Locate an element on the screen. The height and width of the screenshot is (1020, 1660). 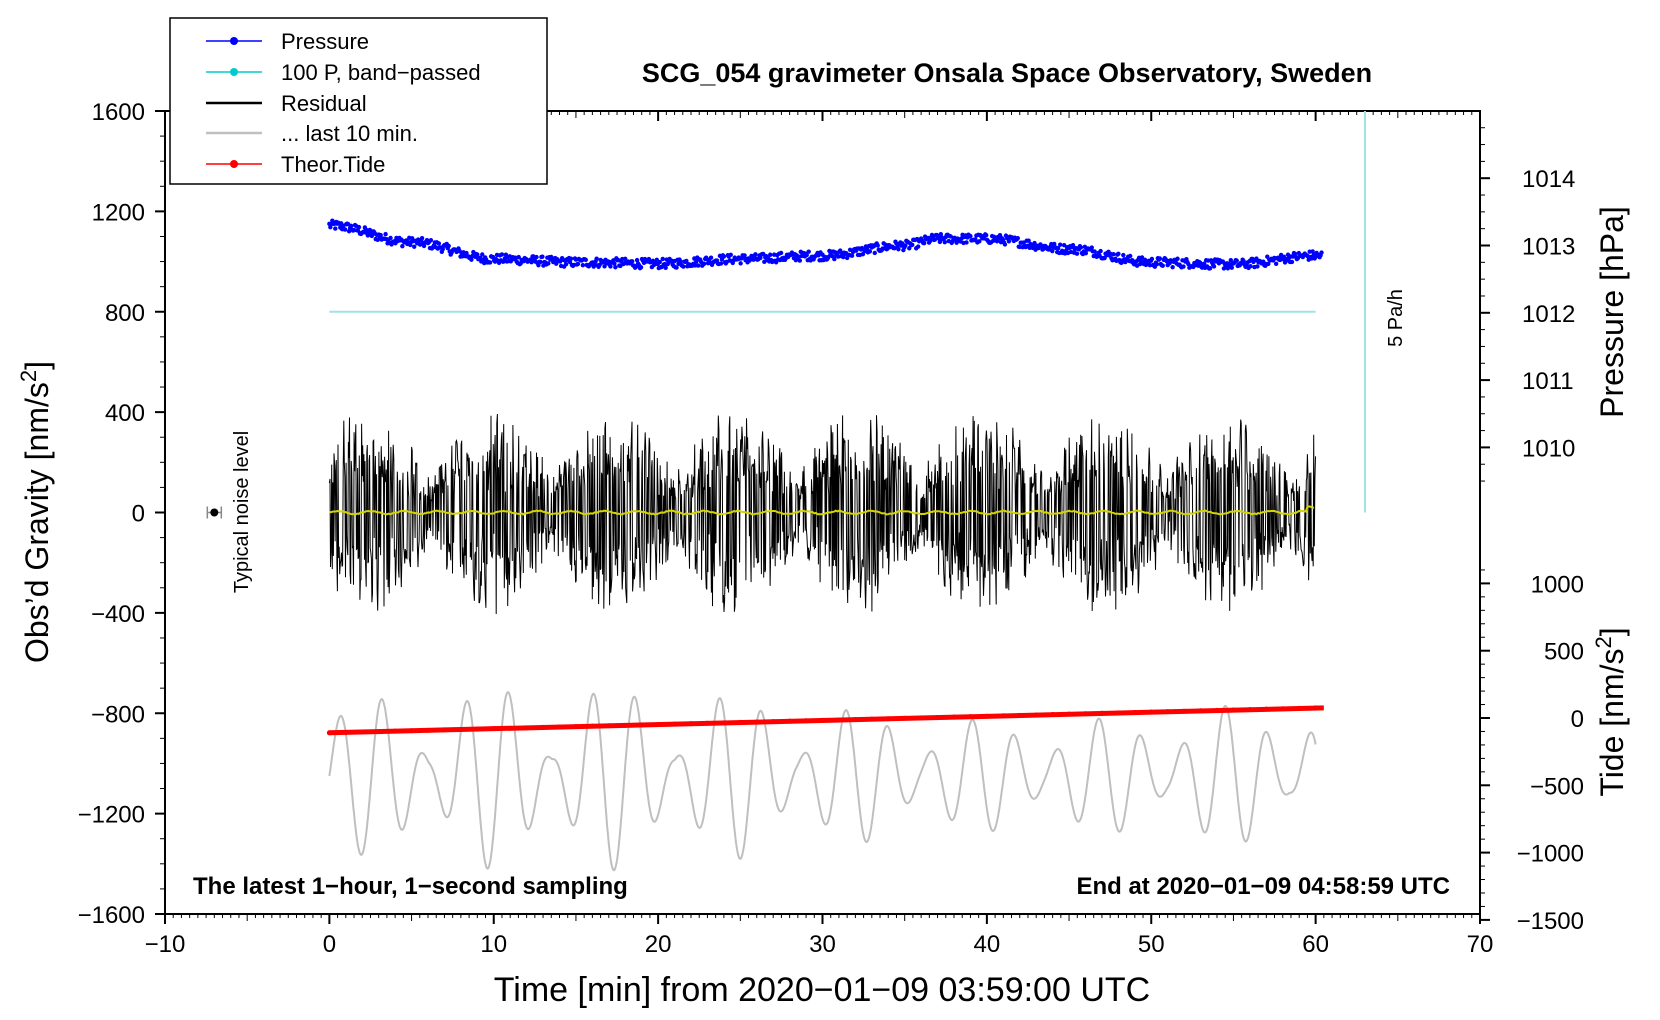
y-left-tick-label: −400 is located at coordinates (118, 614).